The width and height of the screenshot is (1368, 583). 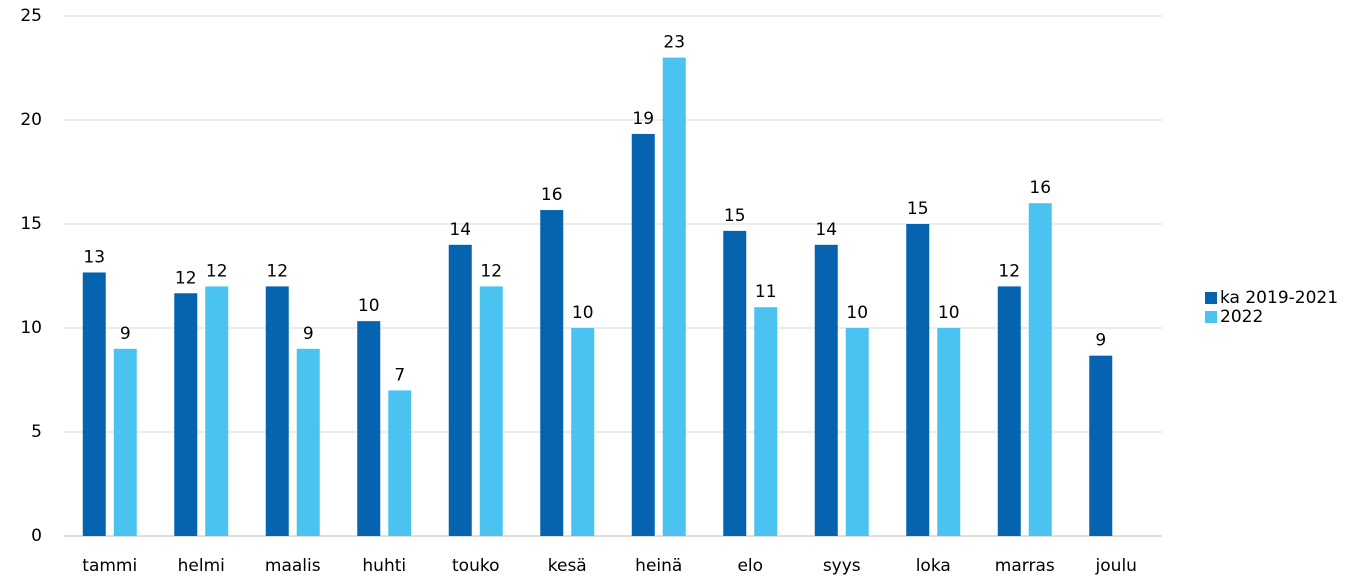 I want to click on y-tick-label: 0, so click(x=36, y=536).